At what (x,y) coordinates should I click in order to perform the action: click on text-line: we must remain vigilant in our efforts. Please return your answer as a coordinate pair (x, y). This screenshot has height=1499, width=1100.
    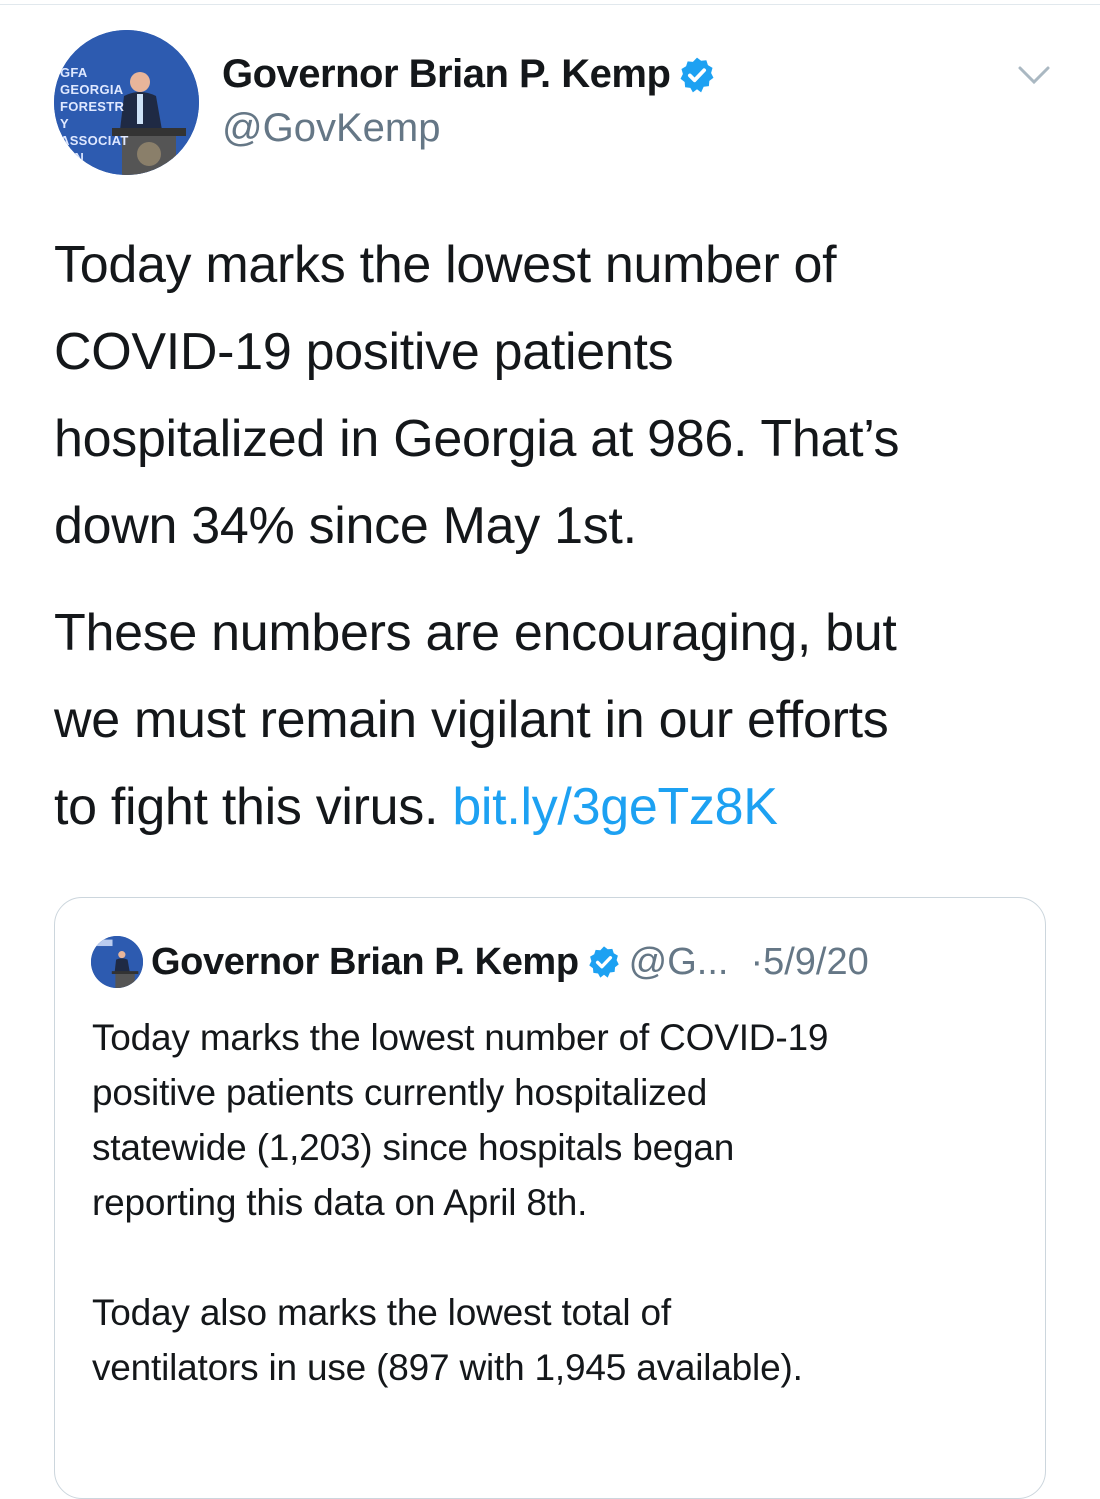
    Looking at the image, I should click on (471, 720).